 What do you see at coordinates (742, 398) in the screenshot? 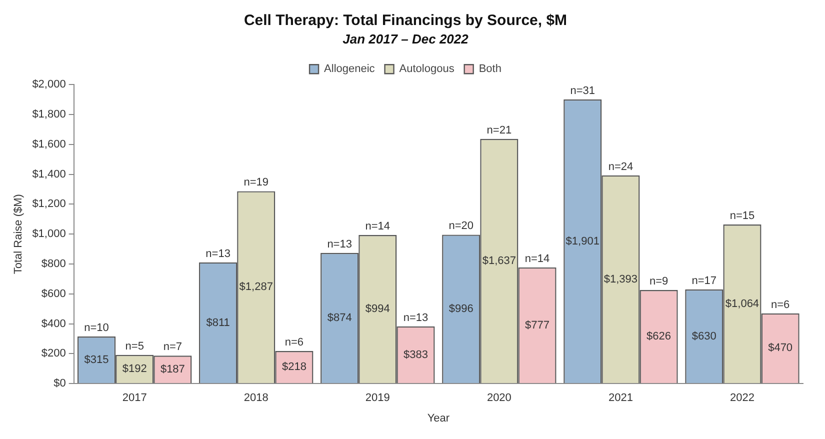
I see `x-tick-label: 2022` at bounding box center [742, 398].